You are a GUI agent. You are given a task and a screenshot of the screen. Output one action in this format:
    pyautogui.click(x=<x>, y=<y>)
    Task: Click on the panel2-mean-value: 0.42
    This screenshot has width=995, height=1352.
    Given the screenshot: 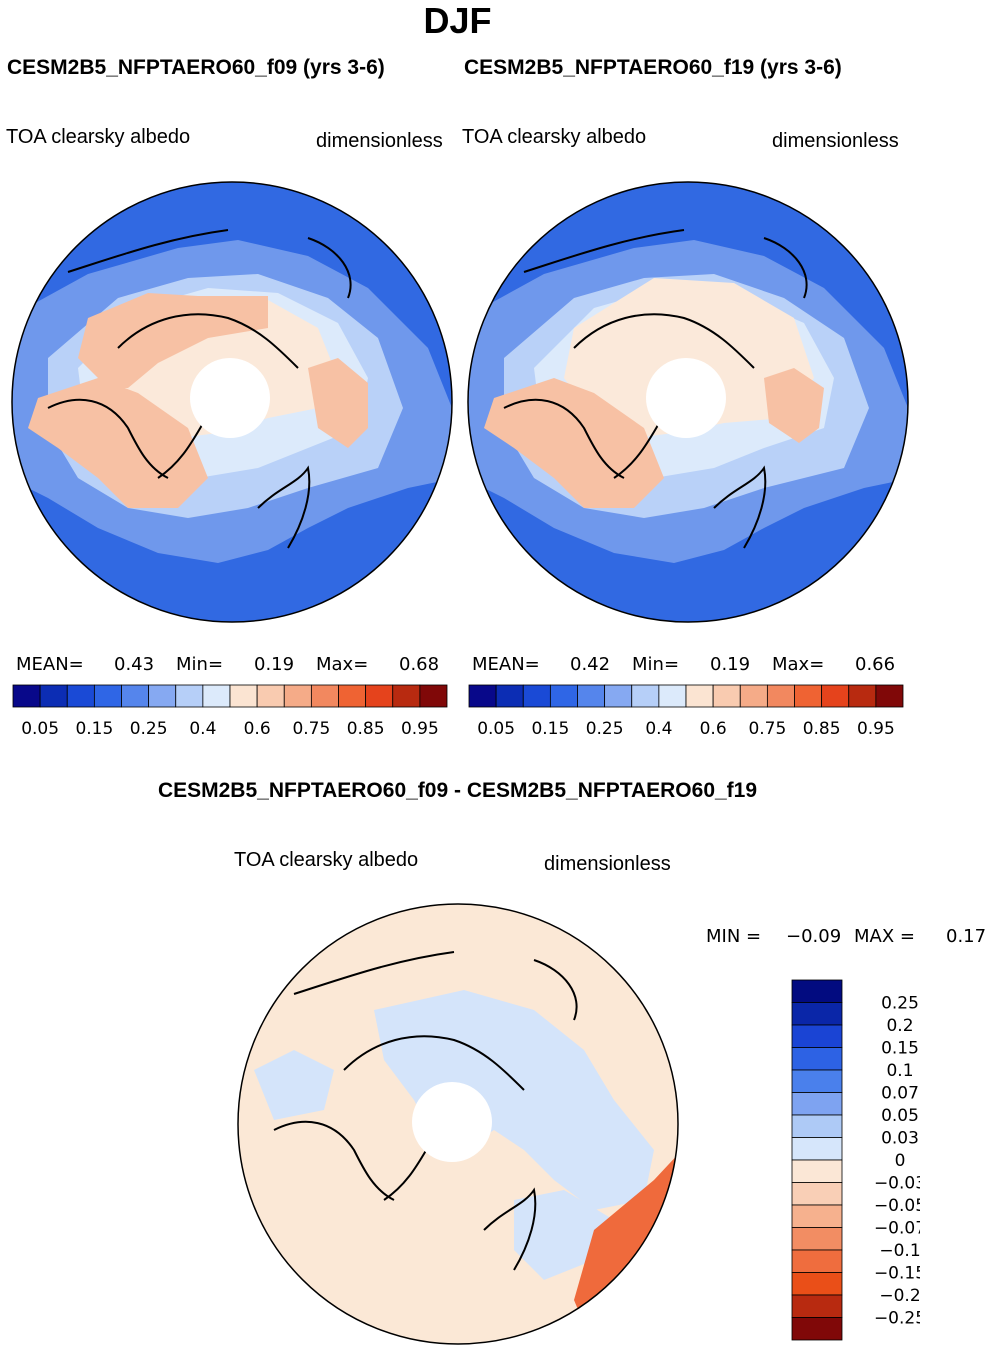 What is the action you would take?
    pyautogui.click(x=590, y=664)
    